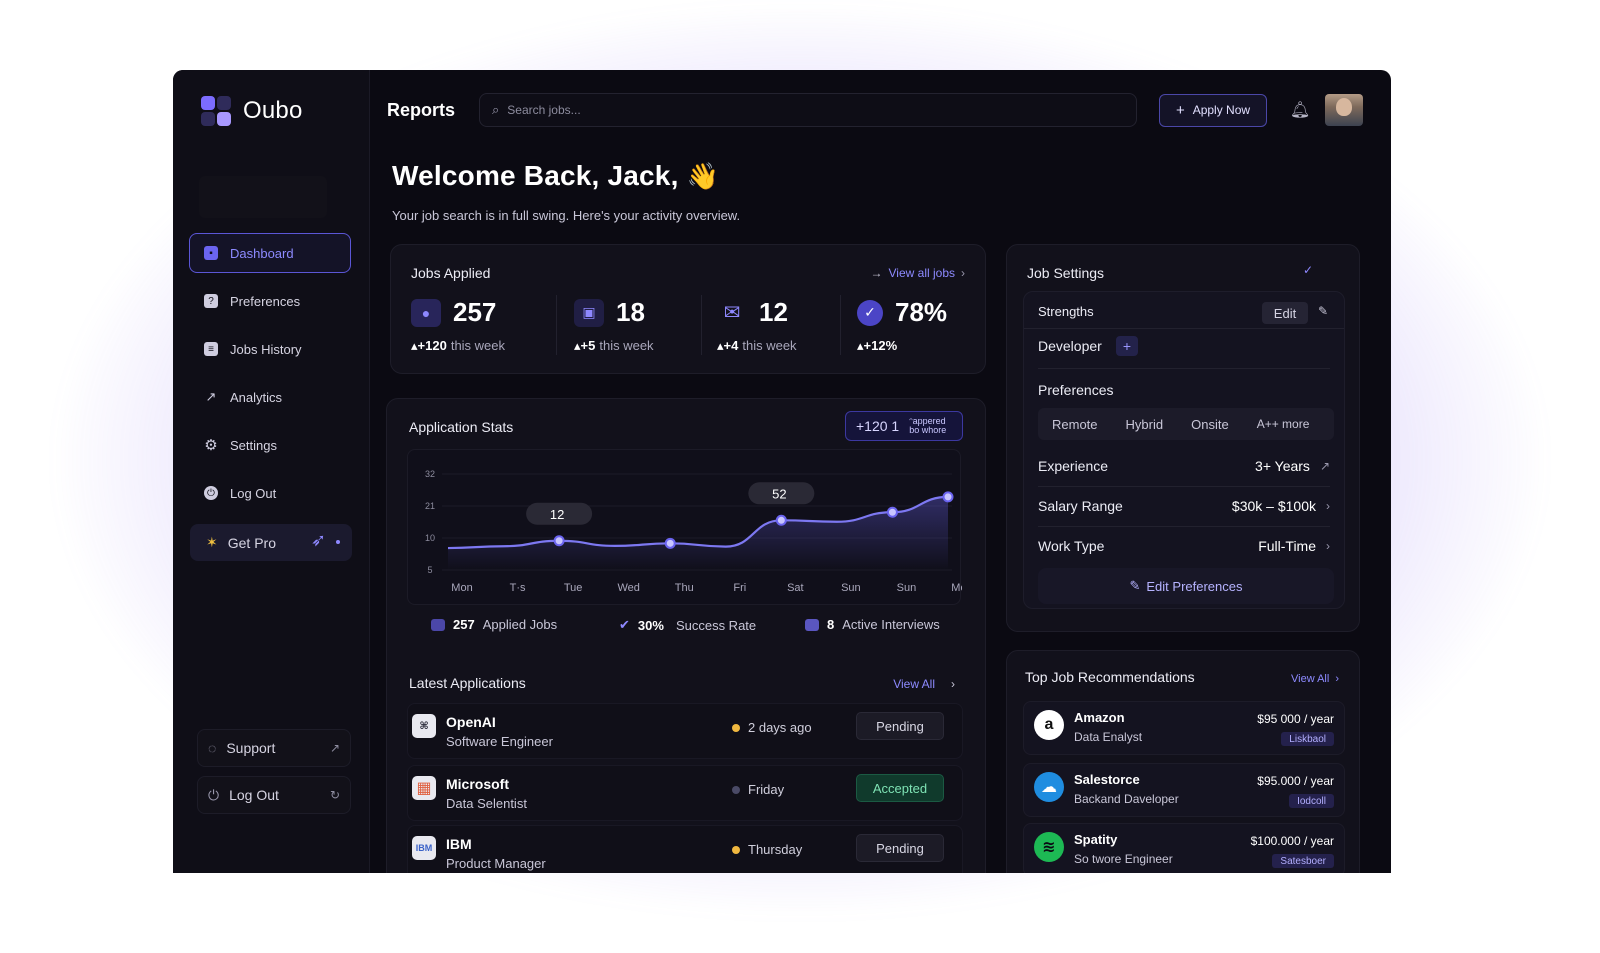 The height and width of the screenshot is (953, 1600). I want to click on edit-preferences-button: ✎ Edit Preferences, so click(1186, 586).